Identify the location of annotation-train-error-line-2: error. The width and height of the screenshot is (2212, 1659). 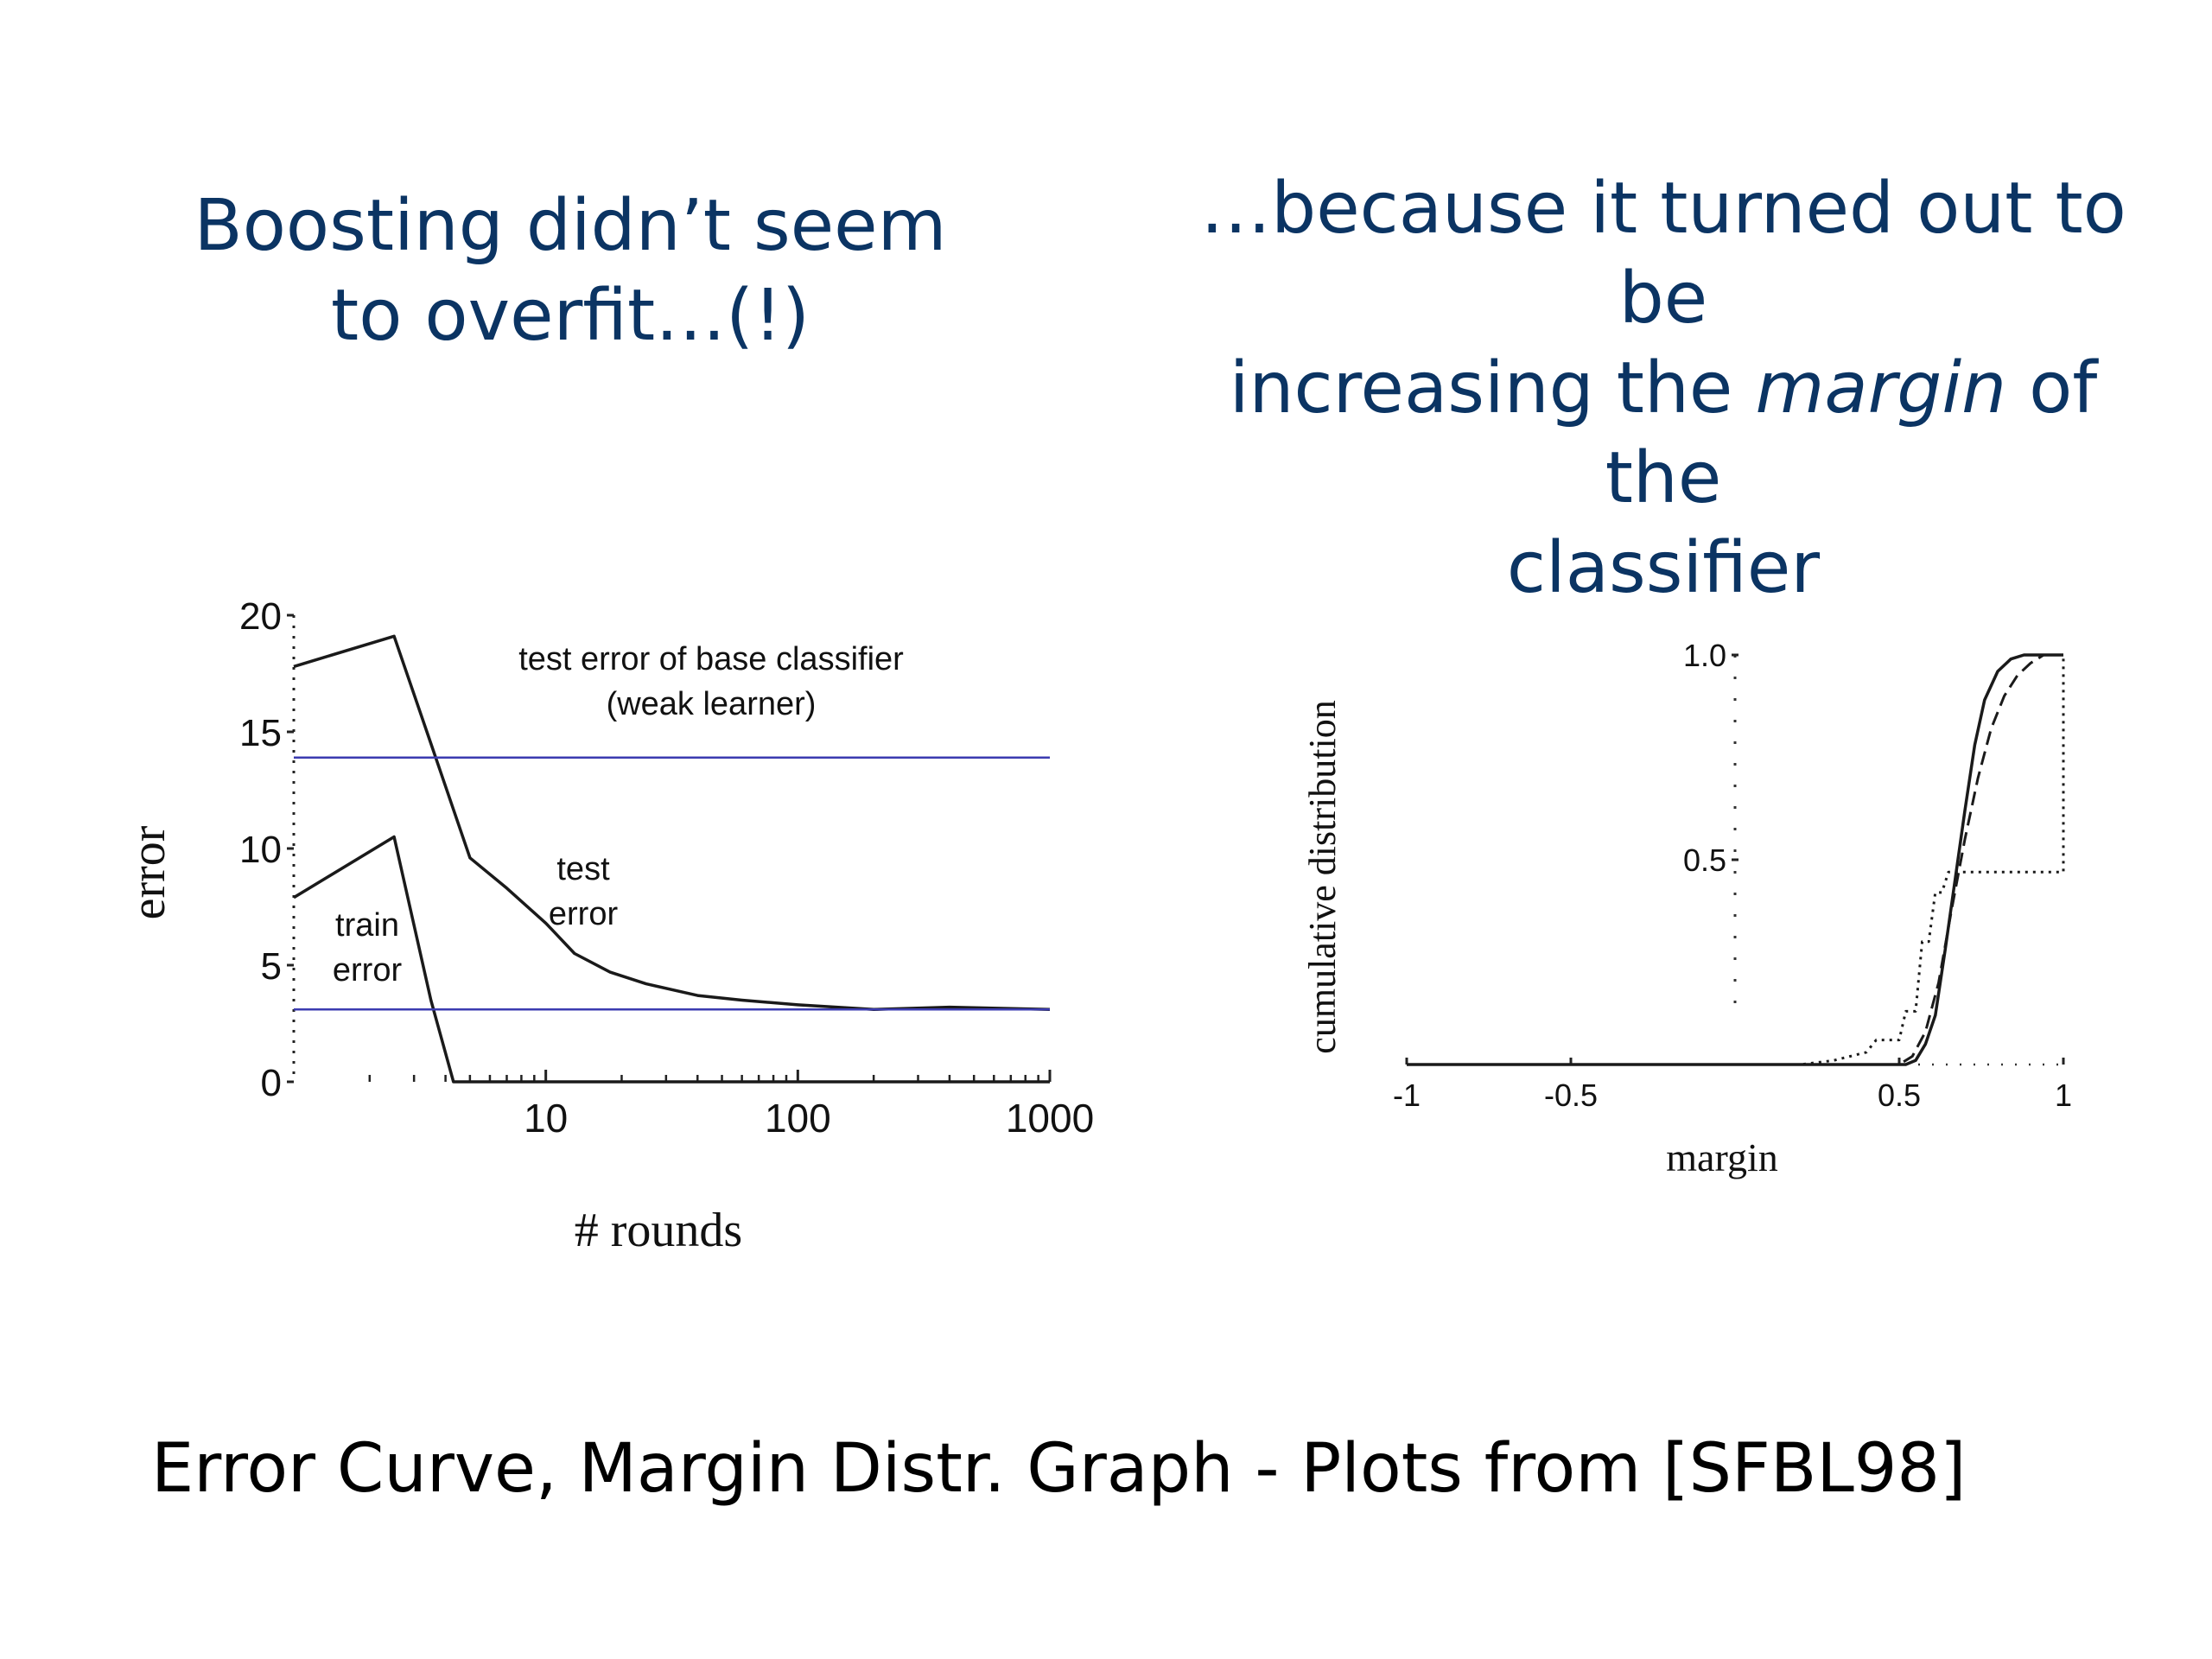
(368, 970).